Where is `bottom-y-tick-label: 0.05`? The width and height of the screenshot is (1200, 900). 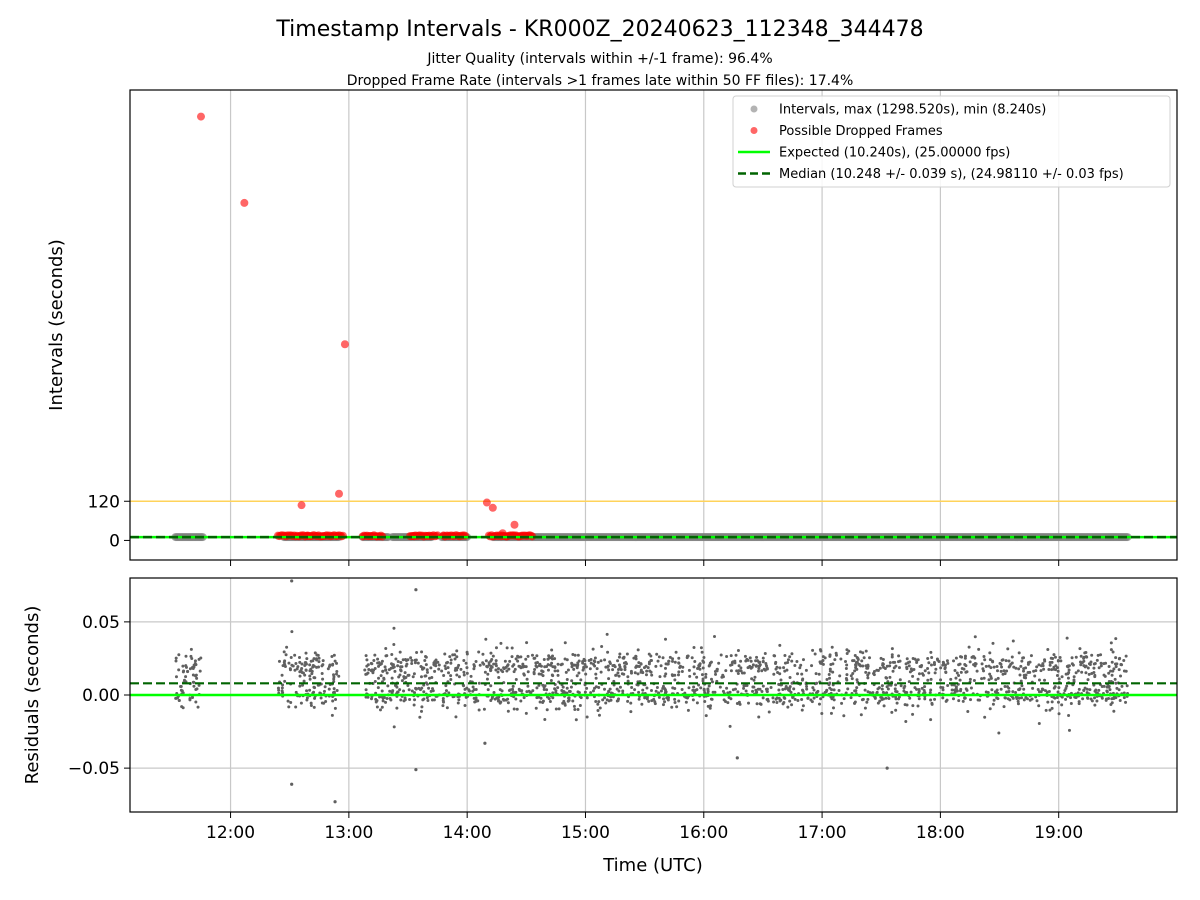
bottom-y-tick-label: 0.05 is located at coordinates (101, 623).